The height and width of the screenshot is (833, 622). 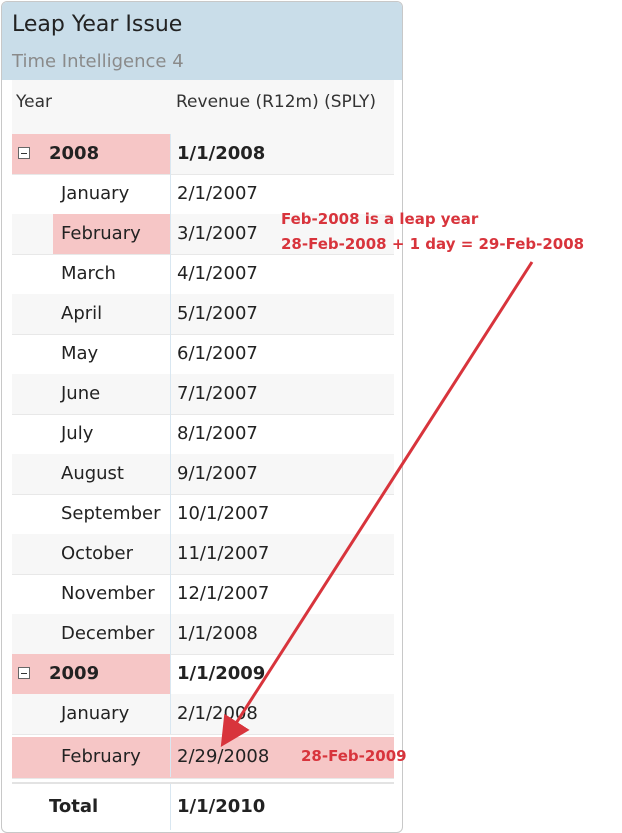 I want to click on value-cell: 8/1/2007, so click(x=282, y=434).